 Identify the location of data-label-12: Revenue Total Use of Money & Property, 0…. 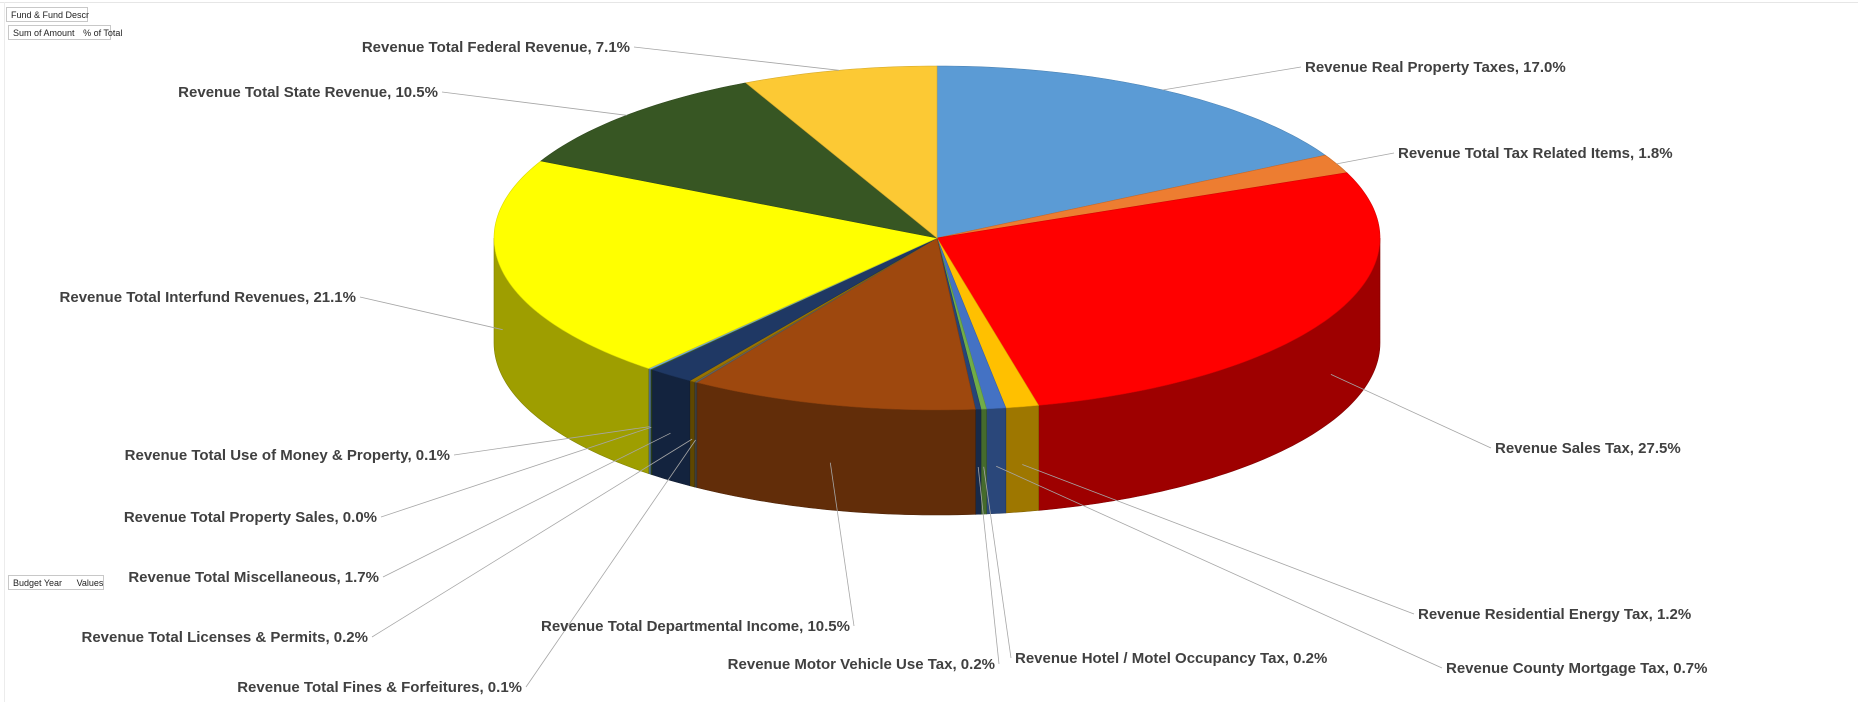
(287, 455).